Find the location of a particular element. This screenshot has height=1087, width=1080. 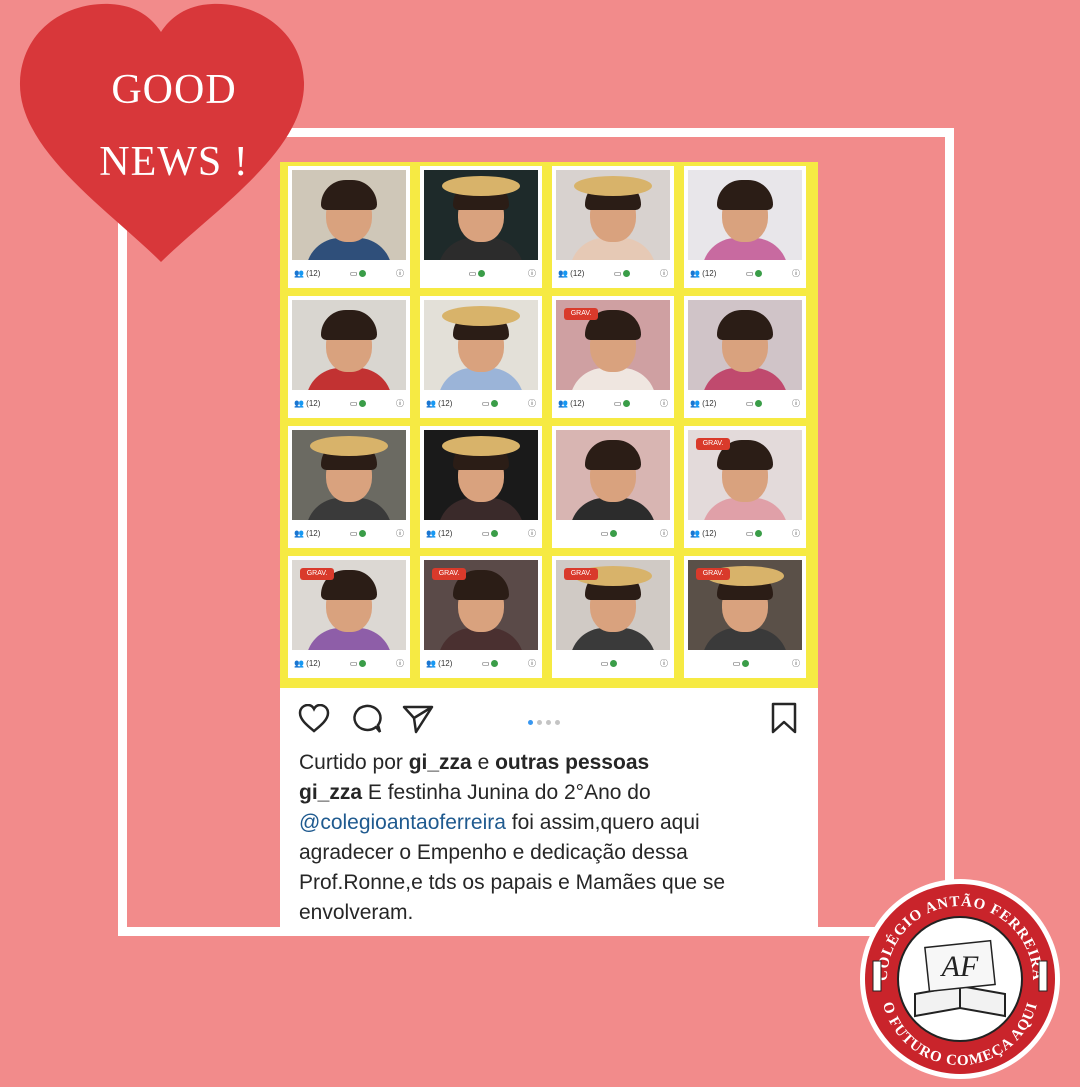

liked-by-user-link: gi_zza is located at coordinates (440, 762).